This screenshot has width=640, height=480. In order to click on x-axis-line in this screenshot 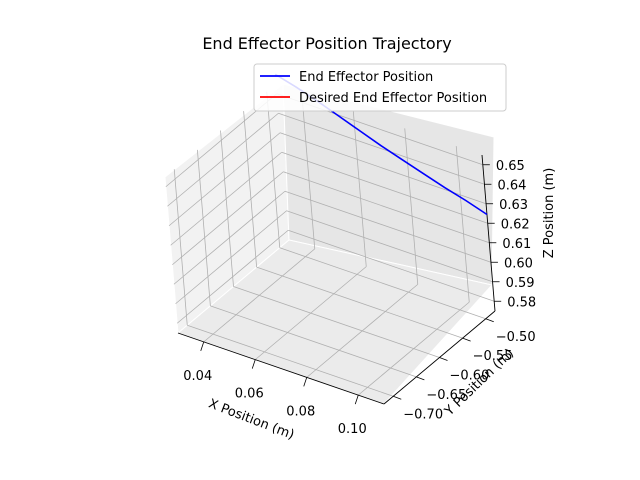, I will do `click(281, 368)`.